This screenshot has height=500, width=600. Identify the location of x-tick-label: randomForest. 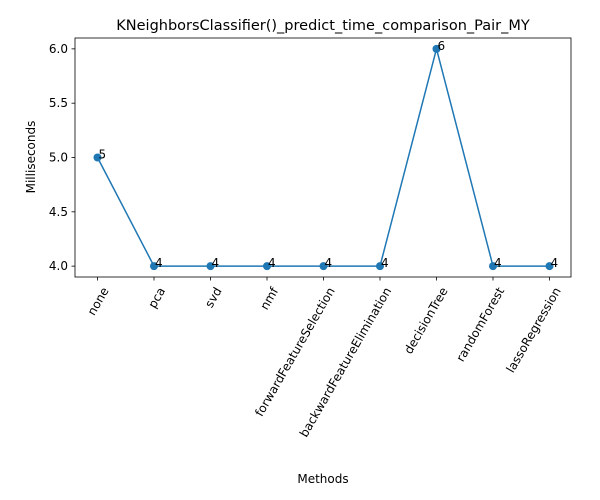
(480, 324).